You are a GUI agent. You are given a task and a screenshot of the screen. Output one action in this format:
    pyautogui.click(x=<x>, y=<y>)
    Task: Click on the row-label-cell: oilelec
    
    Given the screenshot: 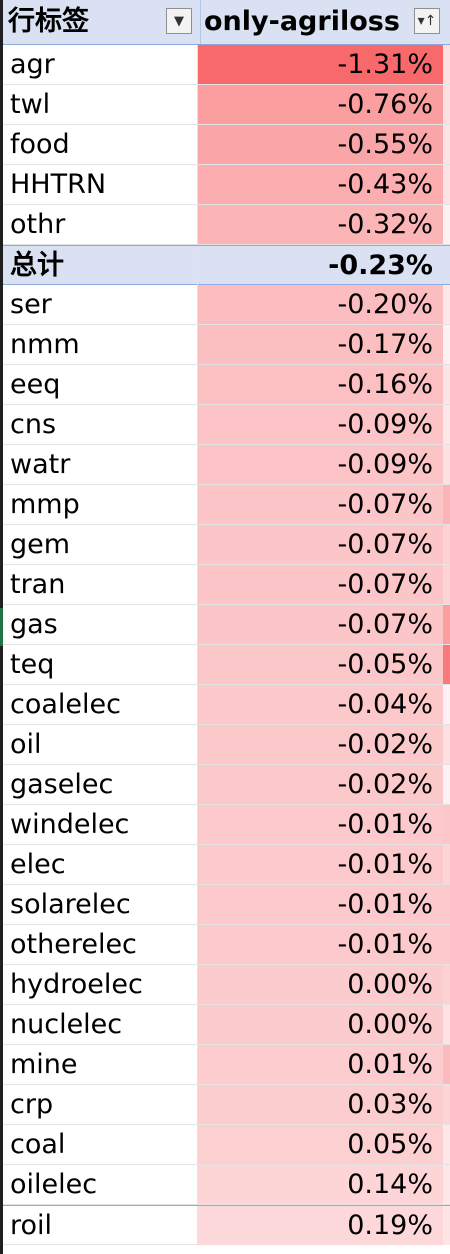 What is the action you would take?
    pyautogui.click(x=54, y=1184)
    